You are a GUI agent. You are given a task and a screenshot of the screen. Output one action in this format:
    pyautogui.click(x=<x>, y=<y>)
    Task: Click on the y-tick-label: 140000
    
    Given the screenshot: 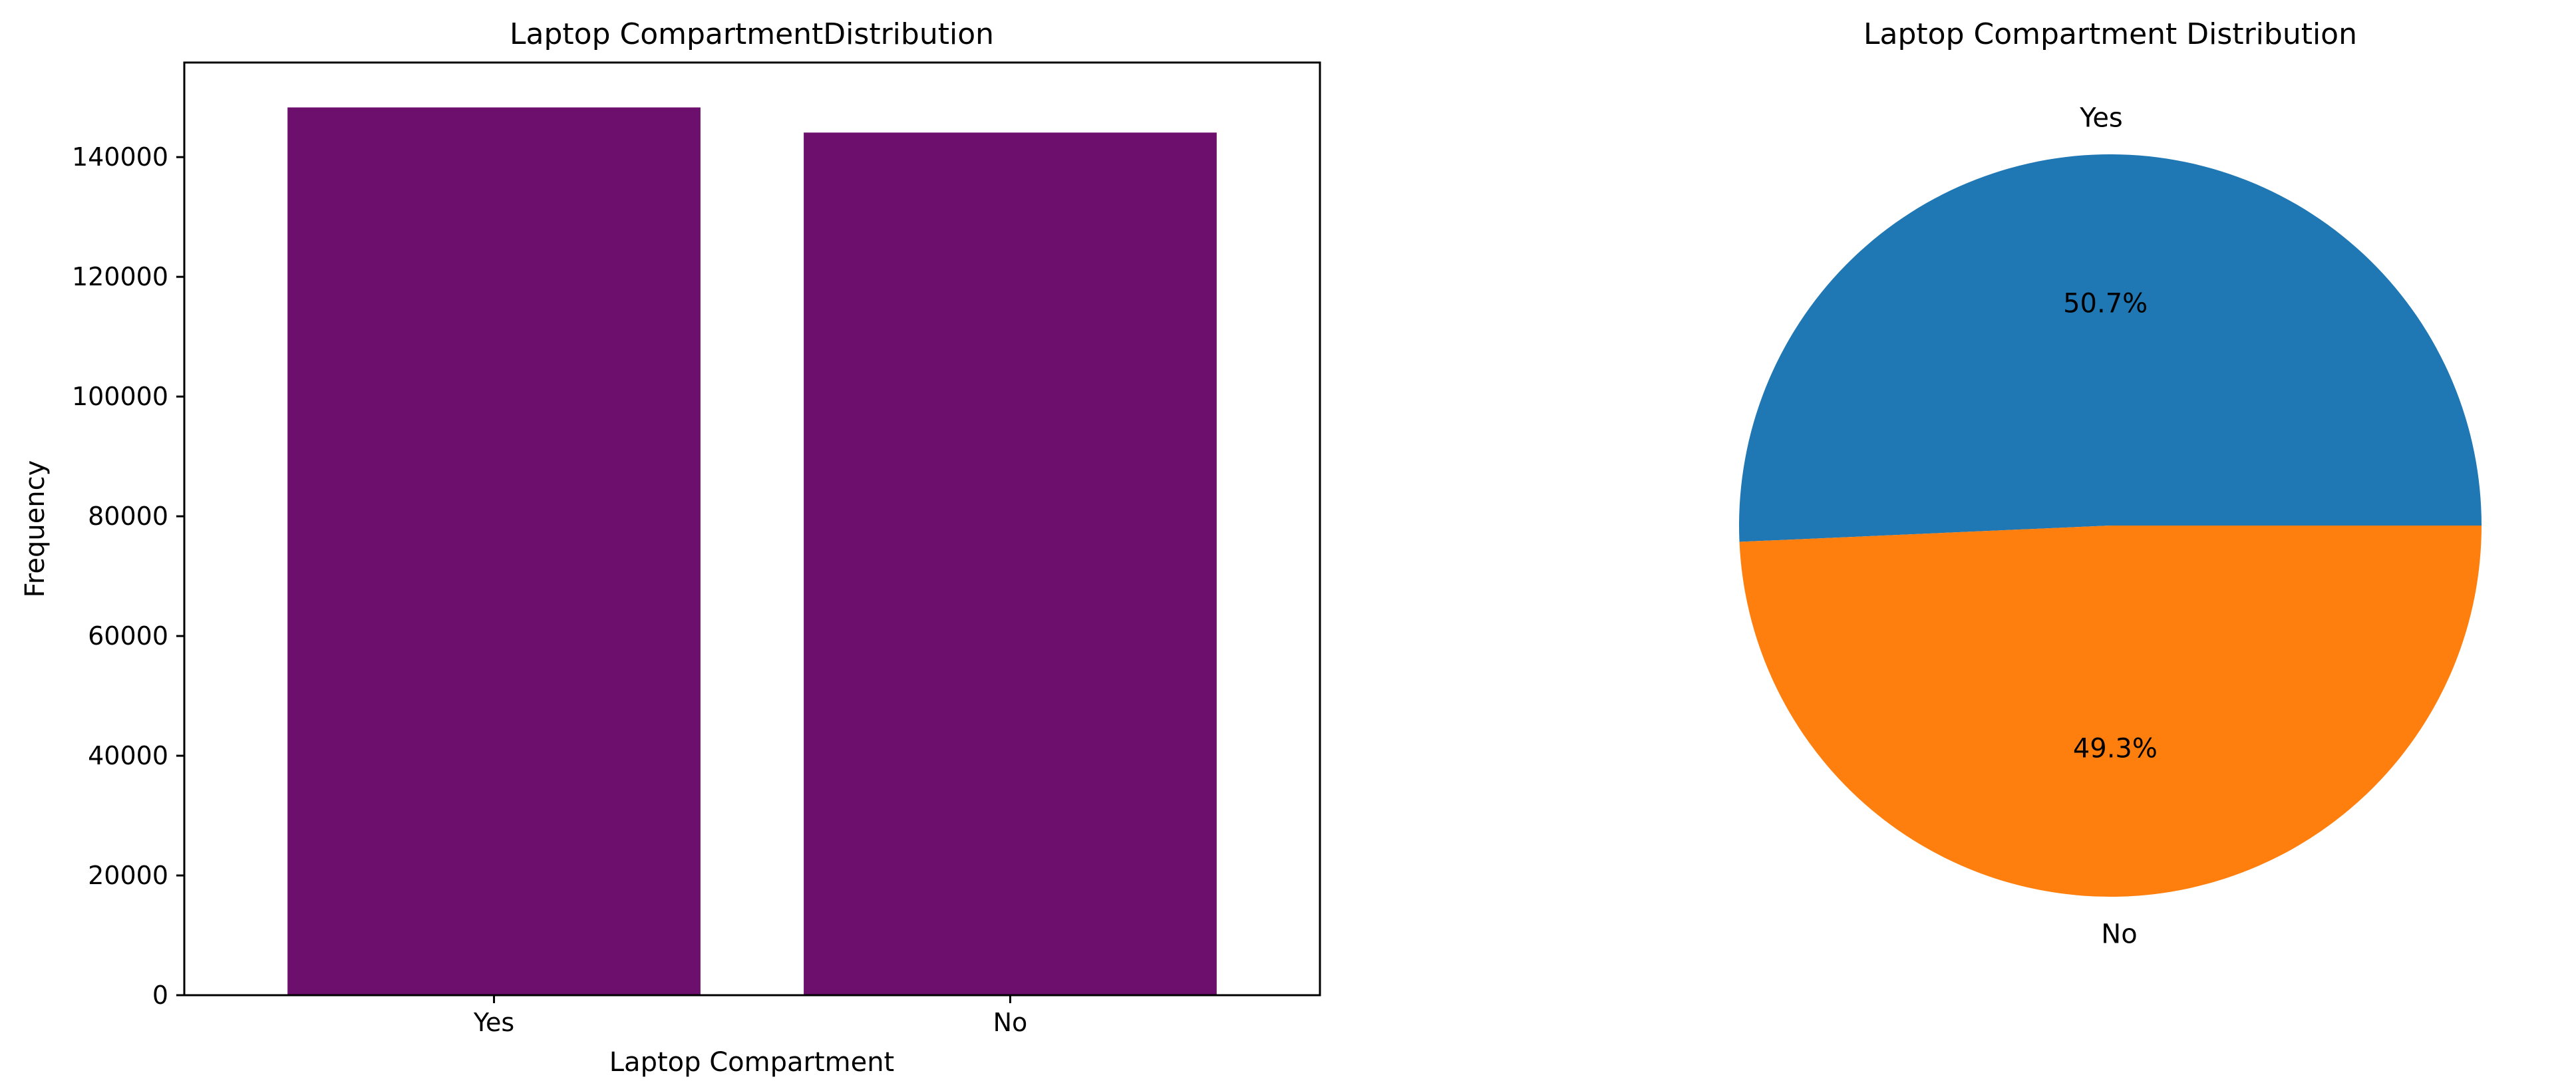 What is the action you would take?
    pyautogui.click(x=120, y=157)
    